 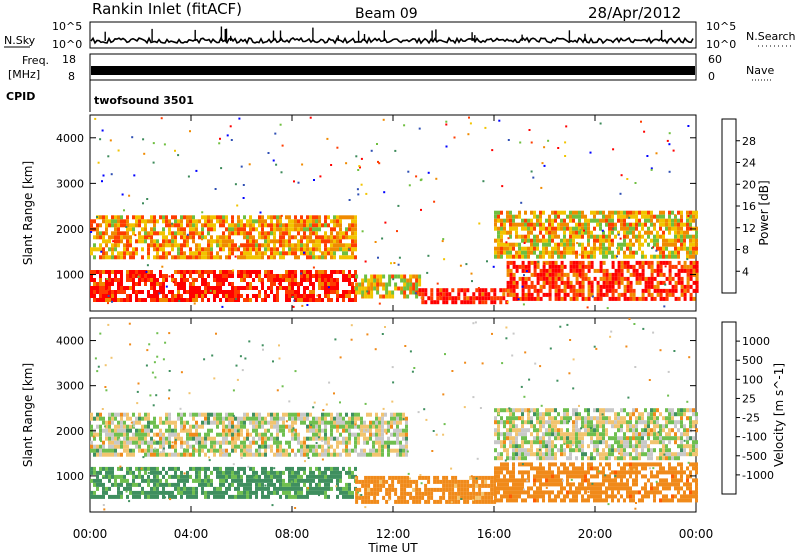 I want to click on cpid-value: twofsound 3501, so click(x=144, y=100).